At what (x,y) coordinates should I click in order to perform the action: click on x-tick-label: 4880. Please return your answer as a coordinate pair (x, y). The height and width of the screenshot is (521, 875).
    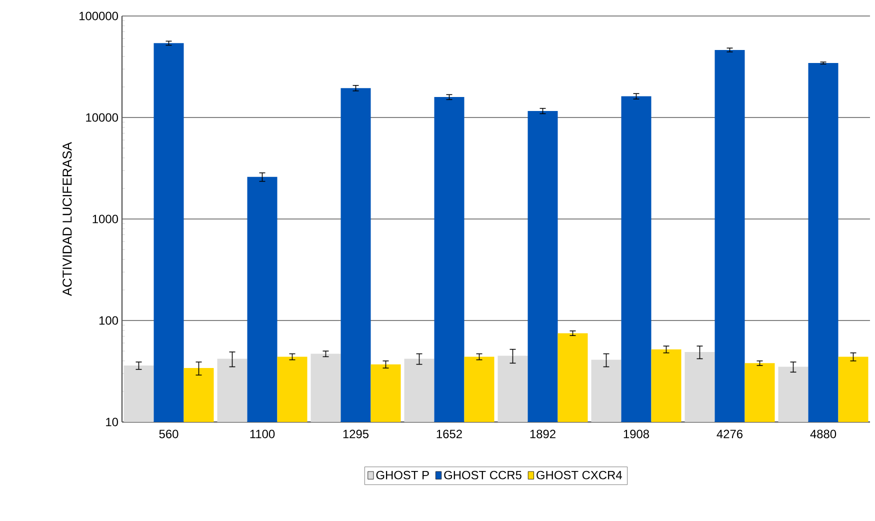
    Looking at the image, I should click on (823, 434).